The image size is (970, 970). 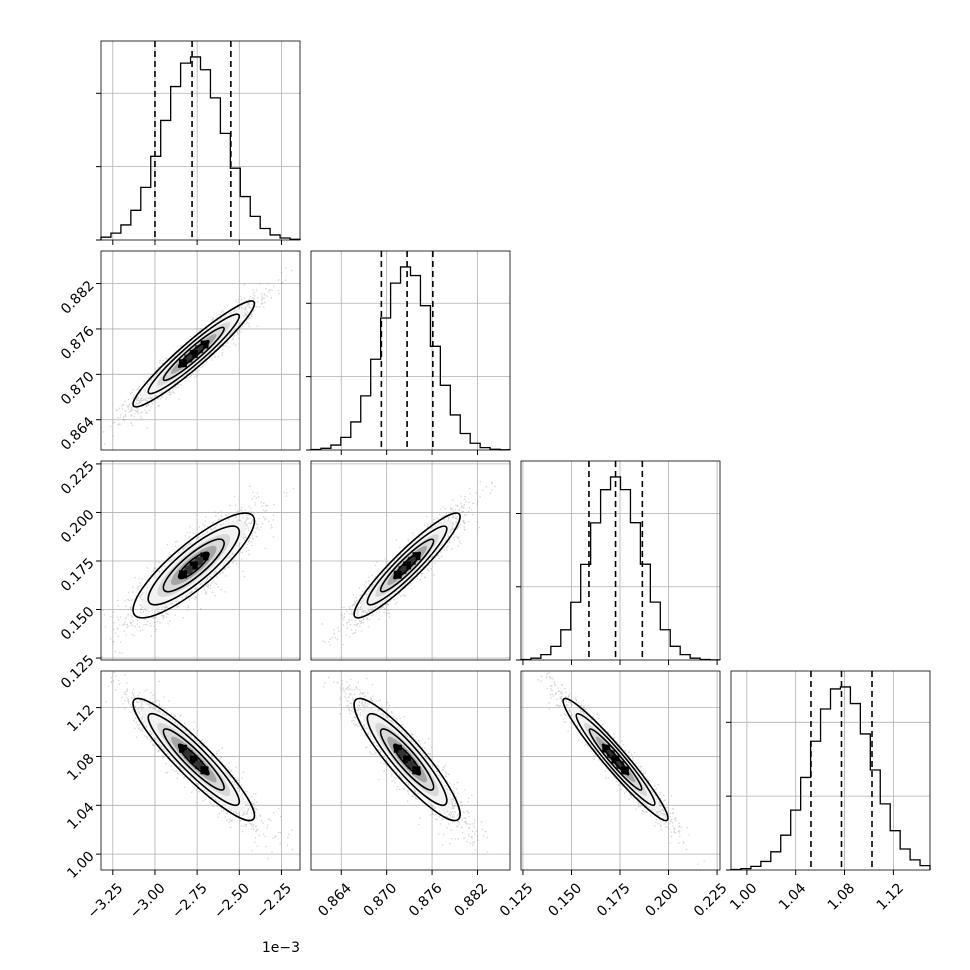 I want to click on x-tick-label-1-0: 0.864, so click(x=335, y=900).